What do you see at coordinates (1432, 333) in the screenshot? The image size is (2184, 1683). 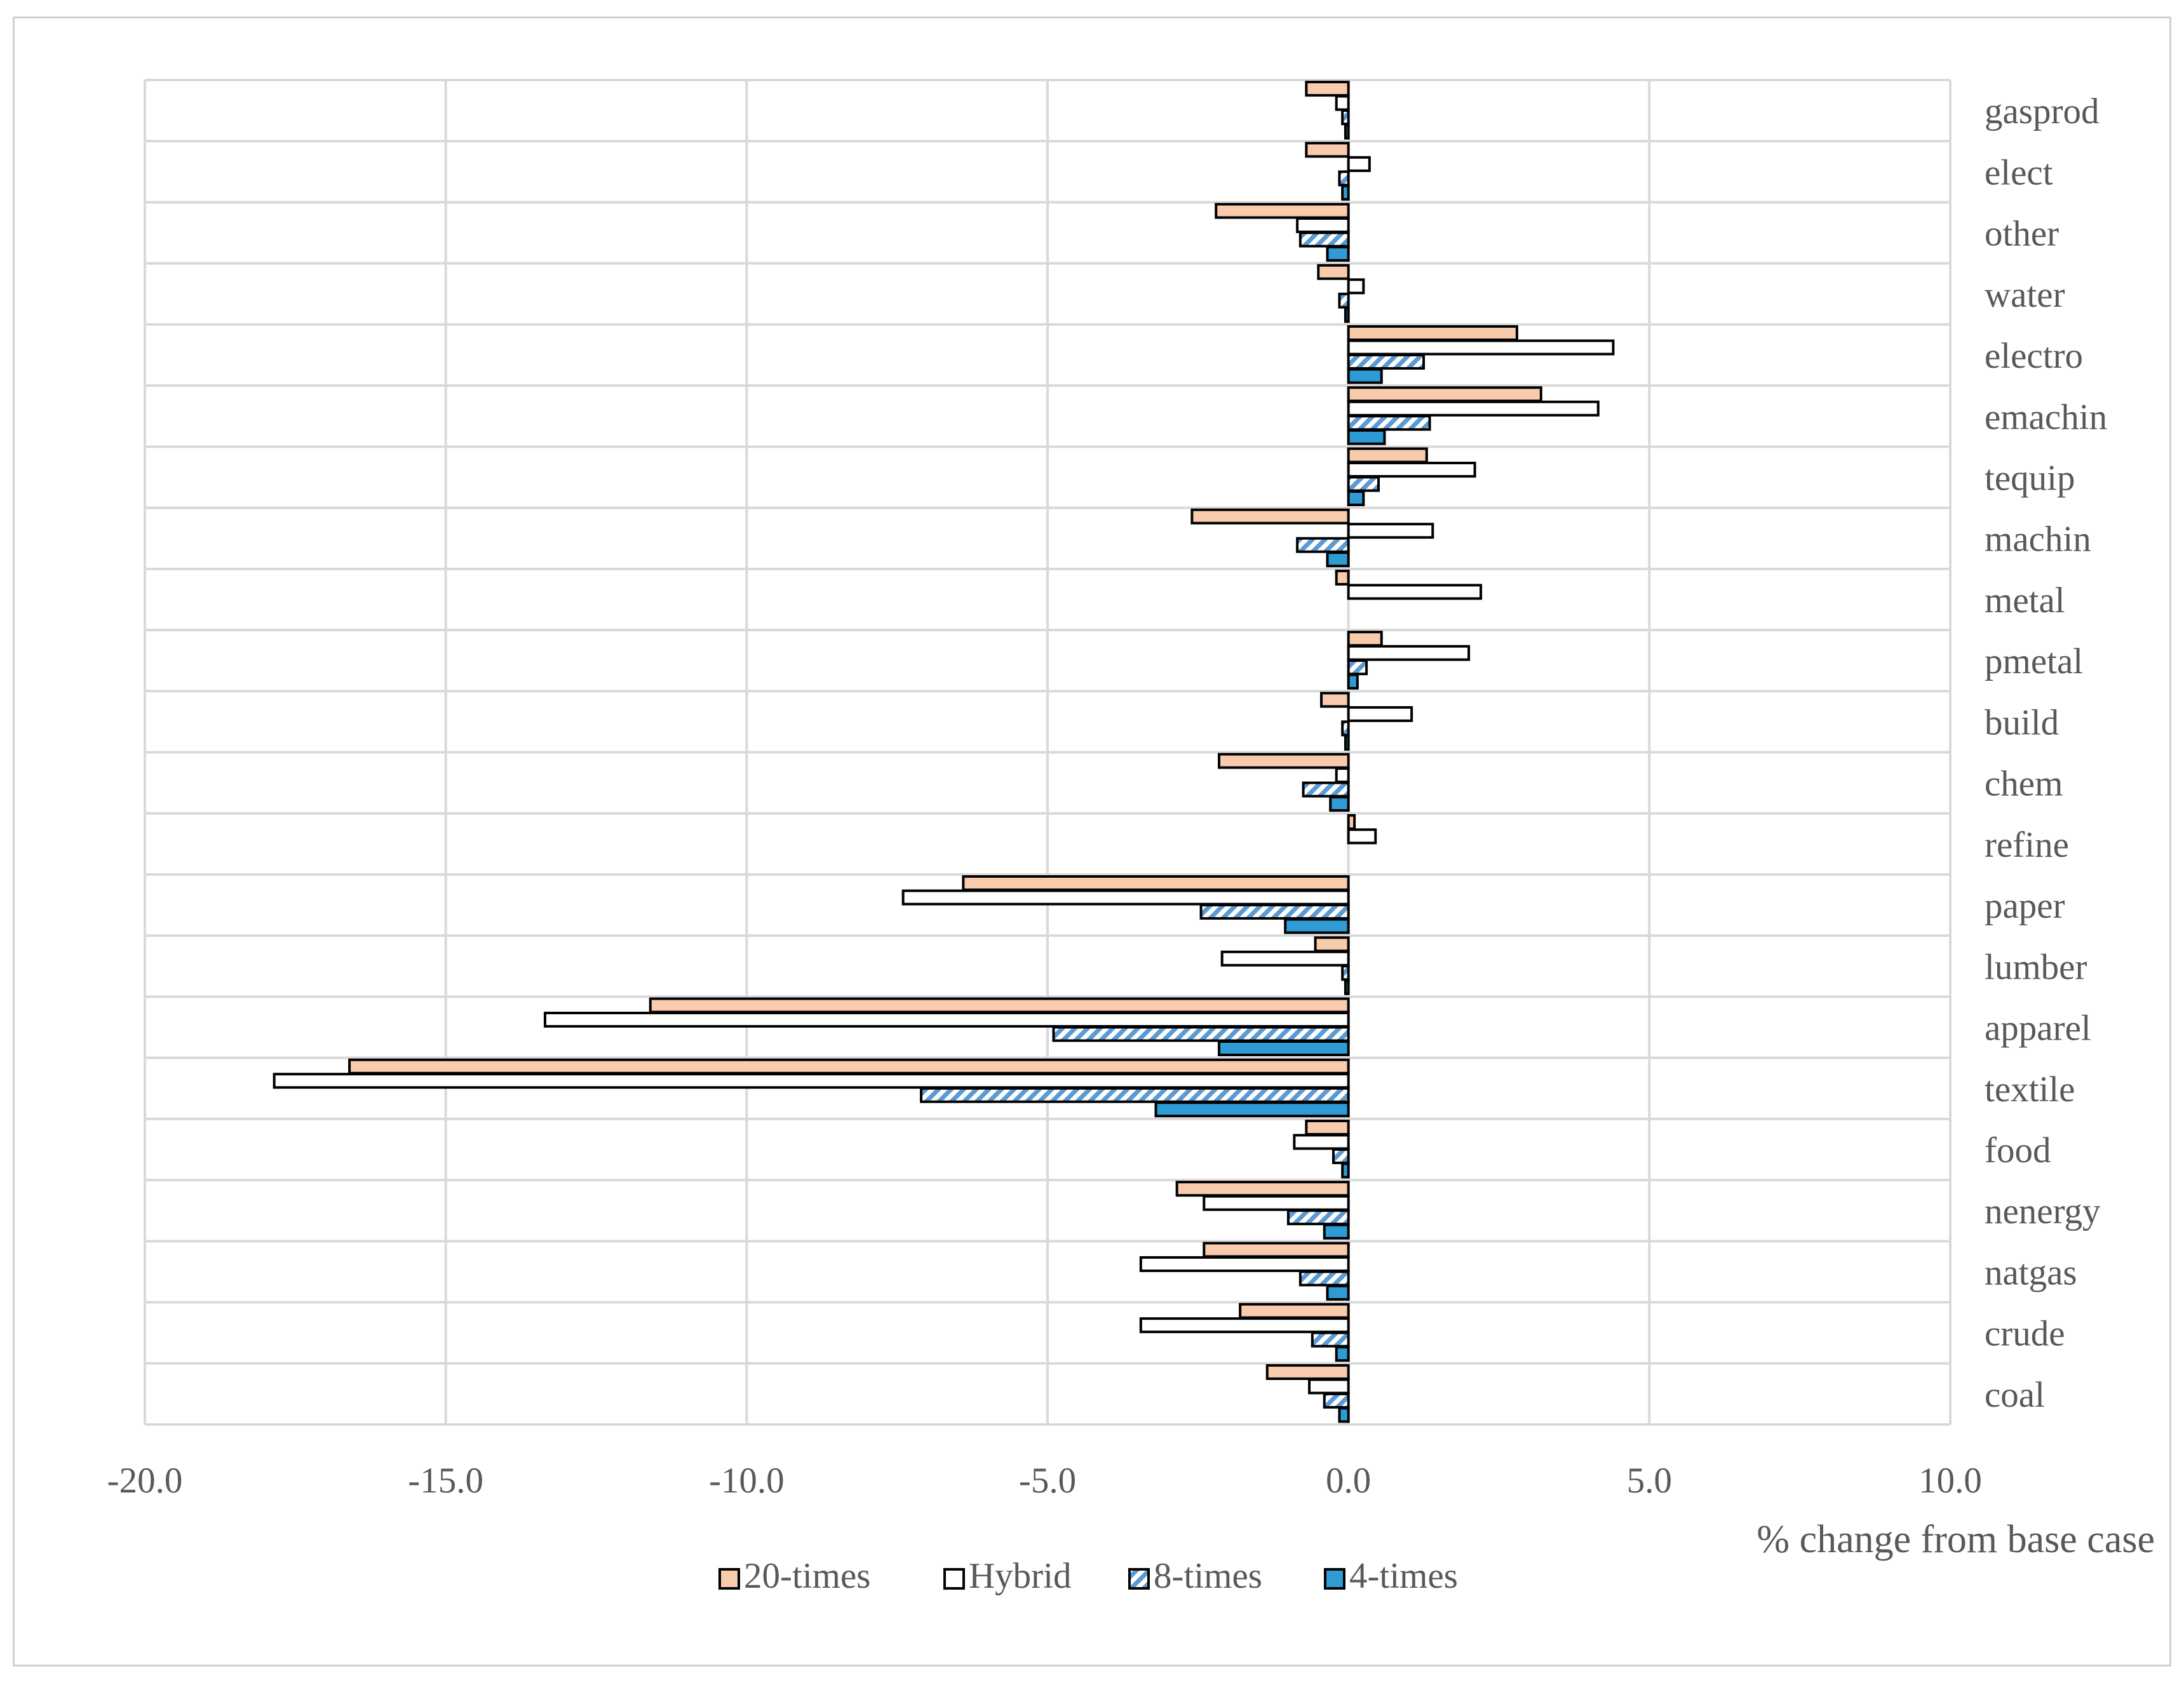 I see `bar-20-times-electro` at bounding box center [1432, 333].